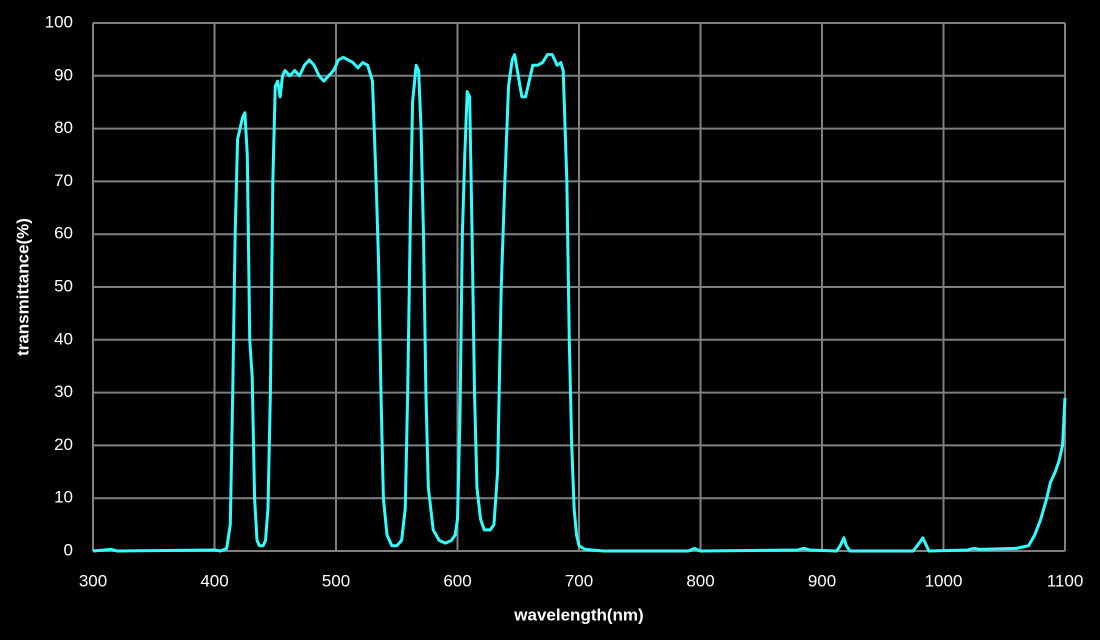 This screenshot has height=640, width=1100. Describe the element at coordinates (63, 391) in the screenshot. I see `y-tick-label: 30` at that location.